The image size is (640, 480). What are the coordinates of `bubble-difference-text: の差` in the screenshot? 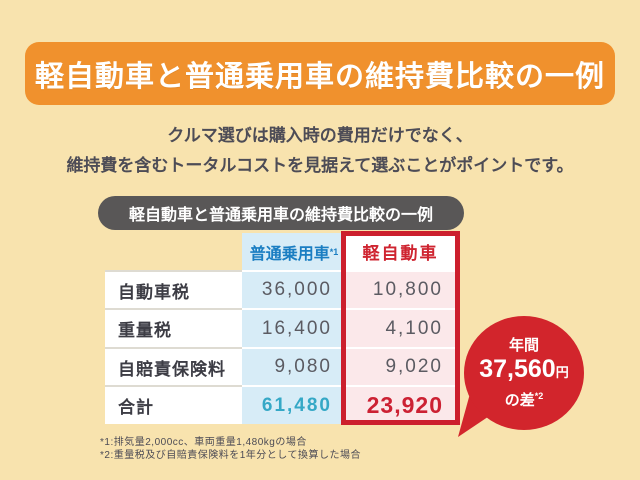 It's located at (519, 400).